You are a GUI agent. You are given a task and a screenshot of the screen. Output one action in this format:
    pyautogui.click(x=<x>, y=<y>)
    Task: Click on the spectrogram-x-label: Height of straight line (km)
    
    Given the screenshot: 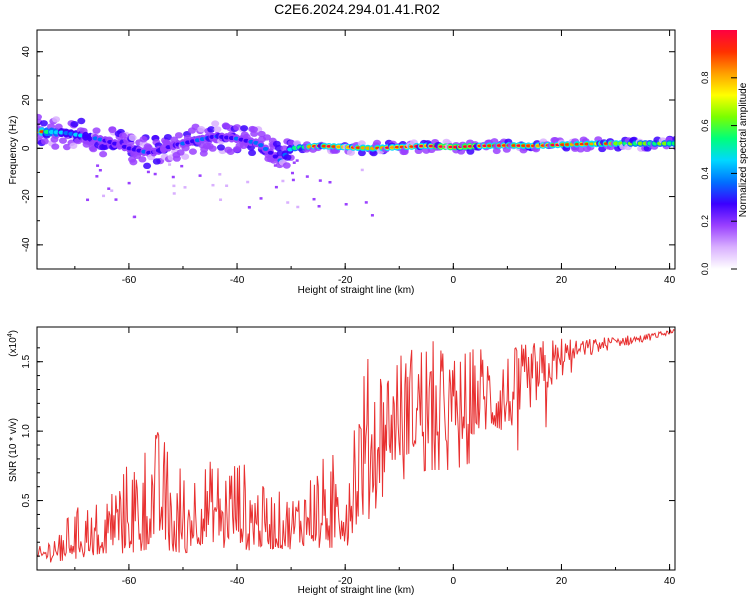 What is the action you would take?
    pyautogui.click(x=356, y=290)
    